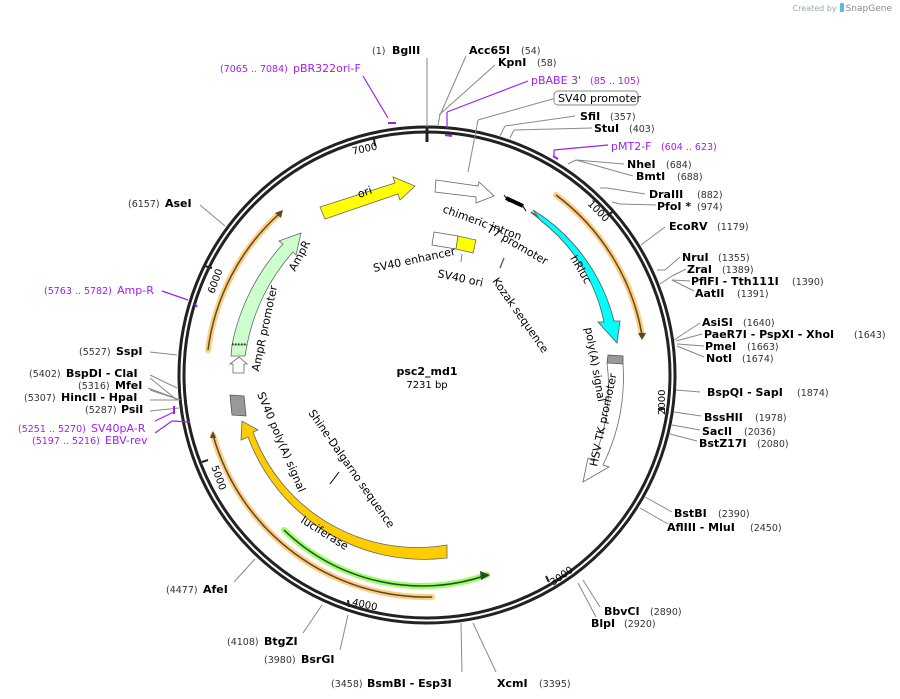 The height and width of the screenshot is (699, 900). What do you see at coordinates (710, 195) in the screenshot?
I see `svg-text: (882)` at bounding box center [710, 195].